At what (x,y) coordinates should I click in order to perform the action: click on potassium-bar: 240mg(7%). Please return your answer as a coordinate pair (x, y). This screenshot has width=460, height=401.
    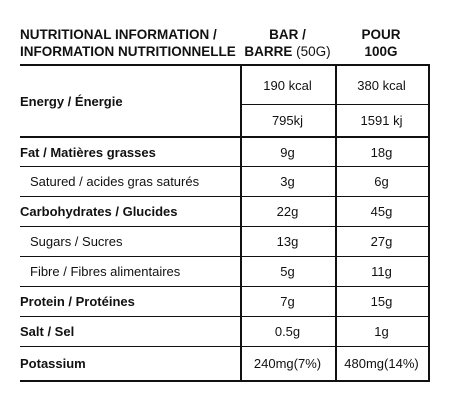
    Looking at the image, I should click on (287, 363).